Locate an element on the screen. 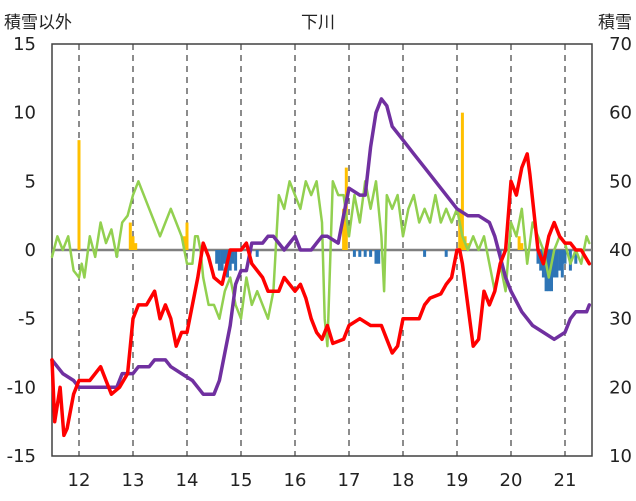 This screenshot has height=501, width=636. left-tick-label-6: -15 is located at coordinates (21, 456).